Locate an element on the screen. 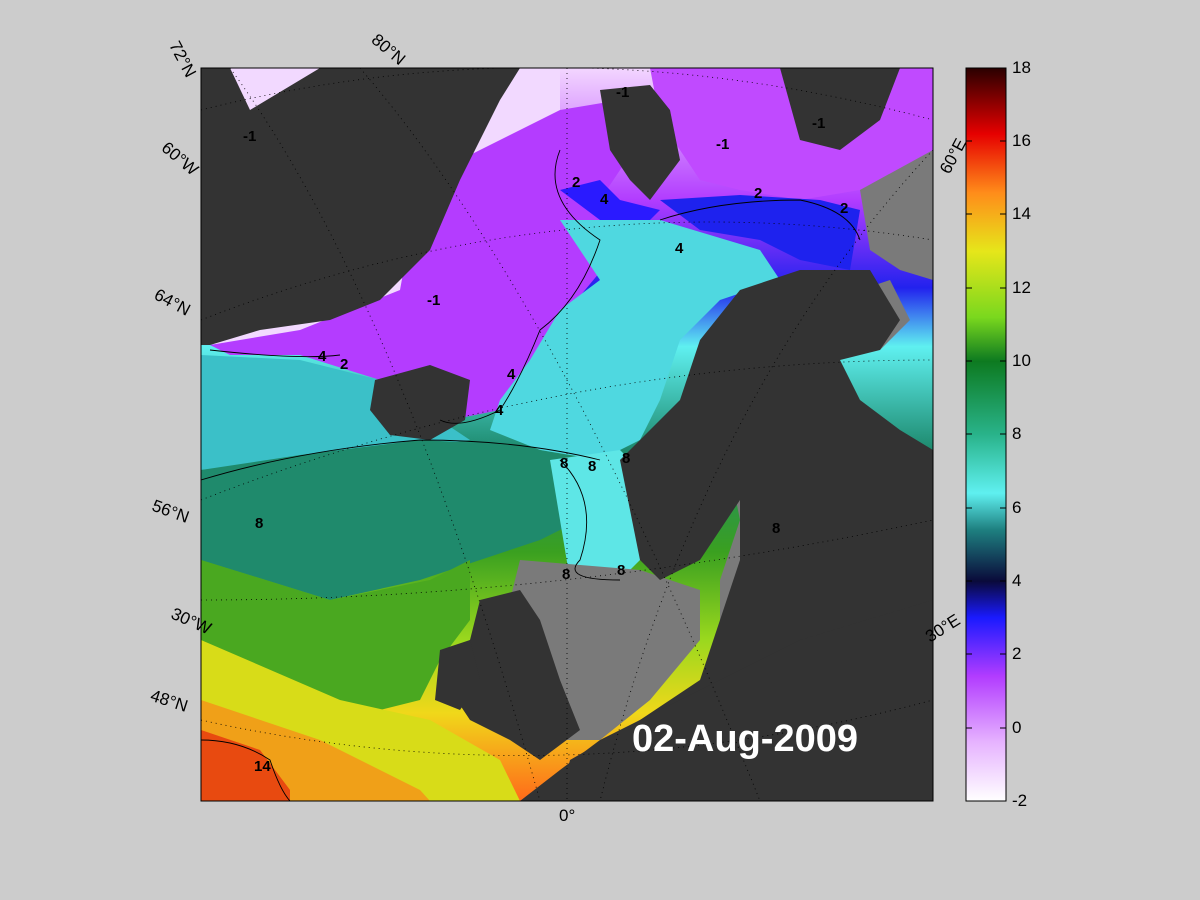 The height and width of the screenshot is (900, 1200). north-atlantic-teal is located at coordinates (390, 520).